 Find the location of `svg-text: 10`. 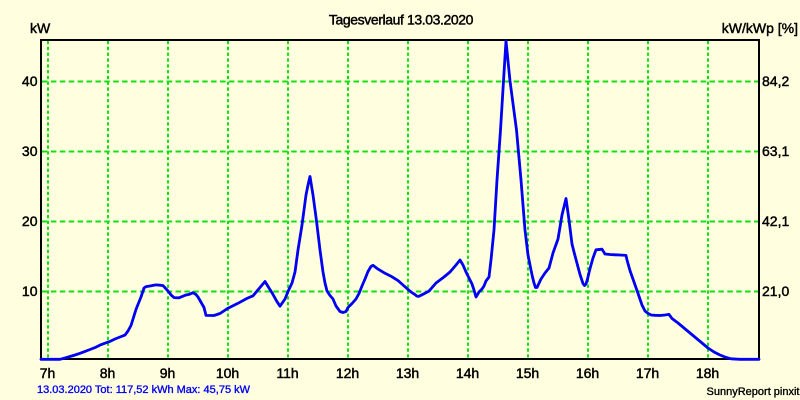

svg-text: 10 is located at coordinates (30, 291).